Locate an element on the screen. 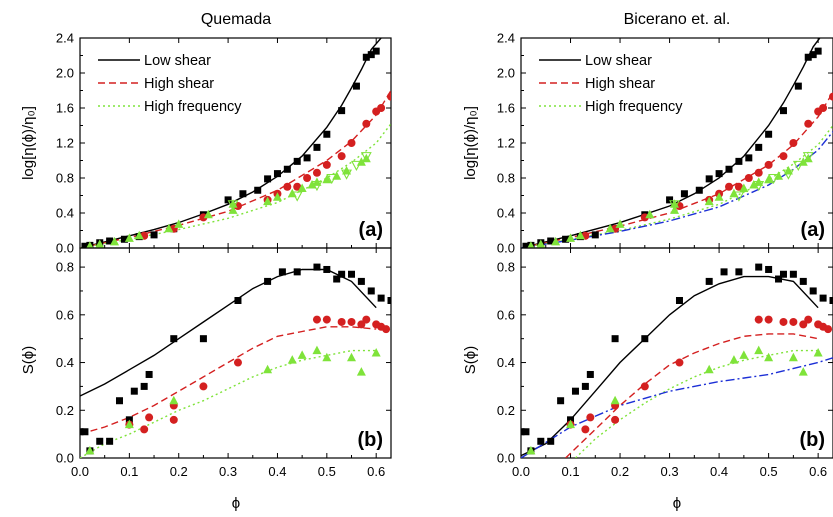 Image resolution: width=833 pixels, height=517 pixels. legend-label: Low shear is located at coordinates (177, 61).